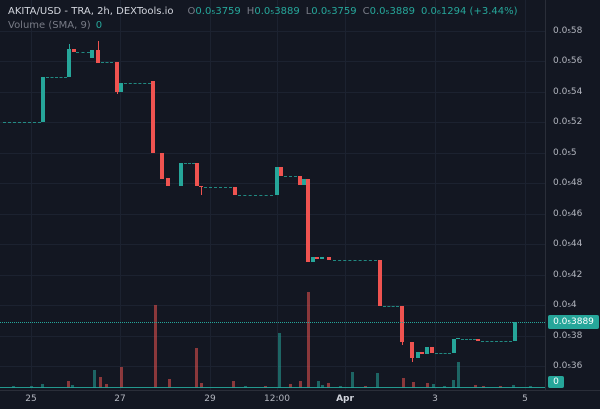 This screenshot has height=409, width=600. What do you see at coordinates (525, 399) in the screenshot?
I see `time-tick-label: 5` at bounding box center [525, 399].